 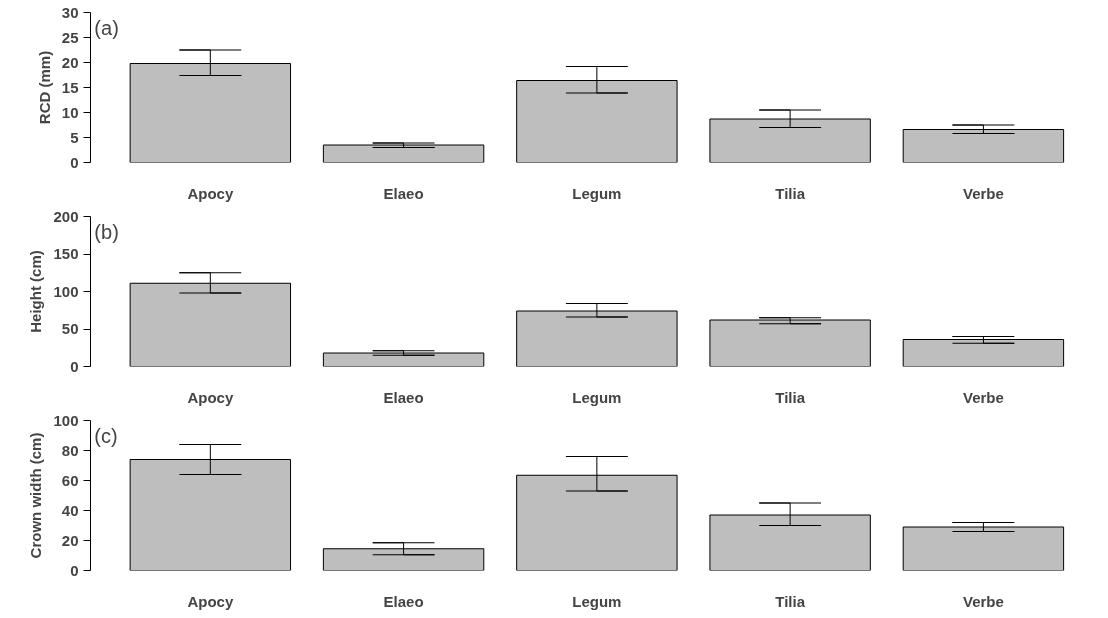 What do you see at coordinates (106, 435) in the screenshot?
I see `annotation: (c)` at bounding box center [106, 435].